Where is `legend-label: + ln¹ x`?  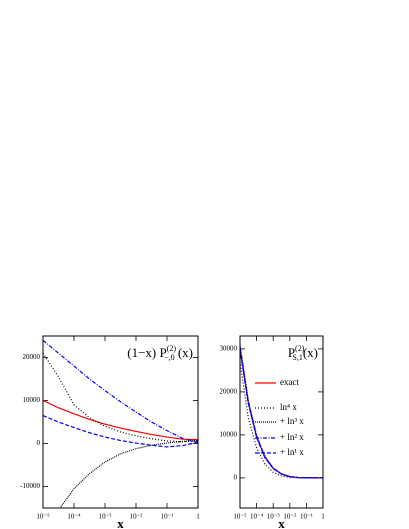
legend-label: + ln¹ x is located at coordinates (292, 452).